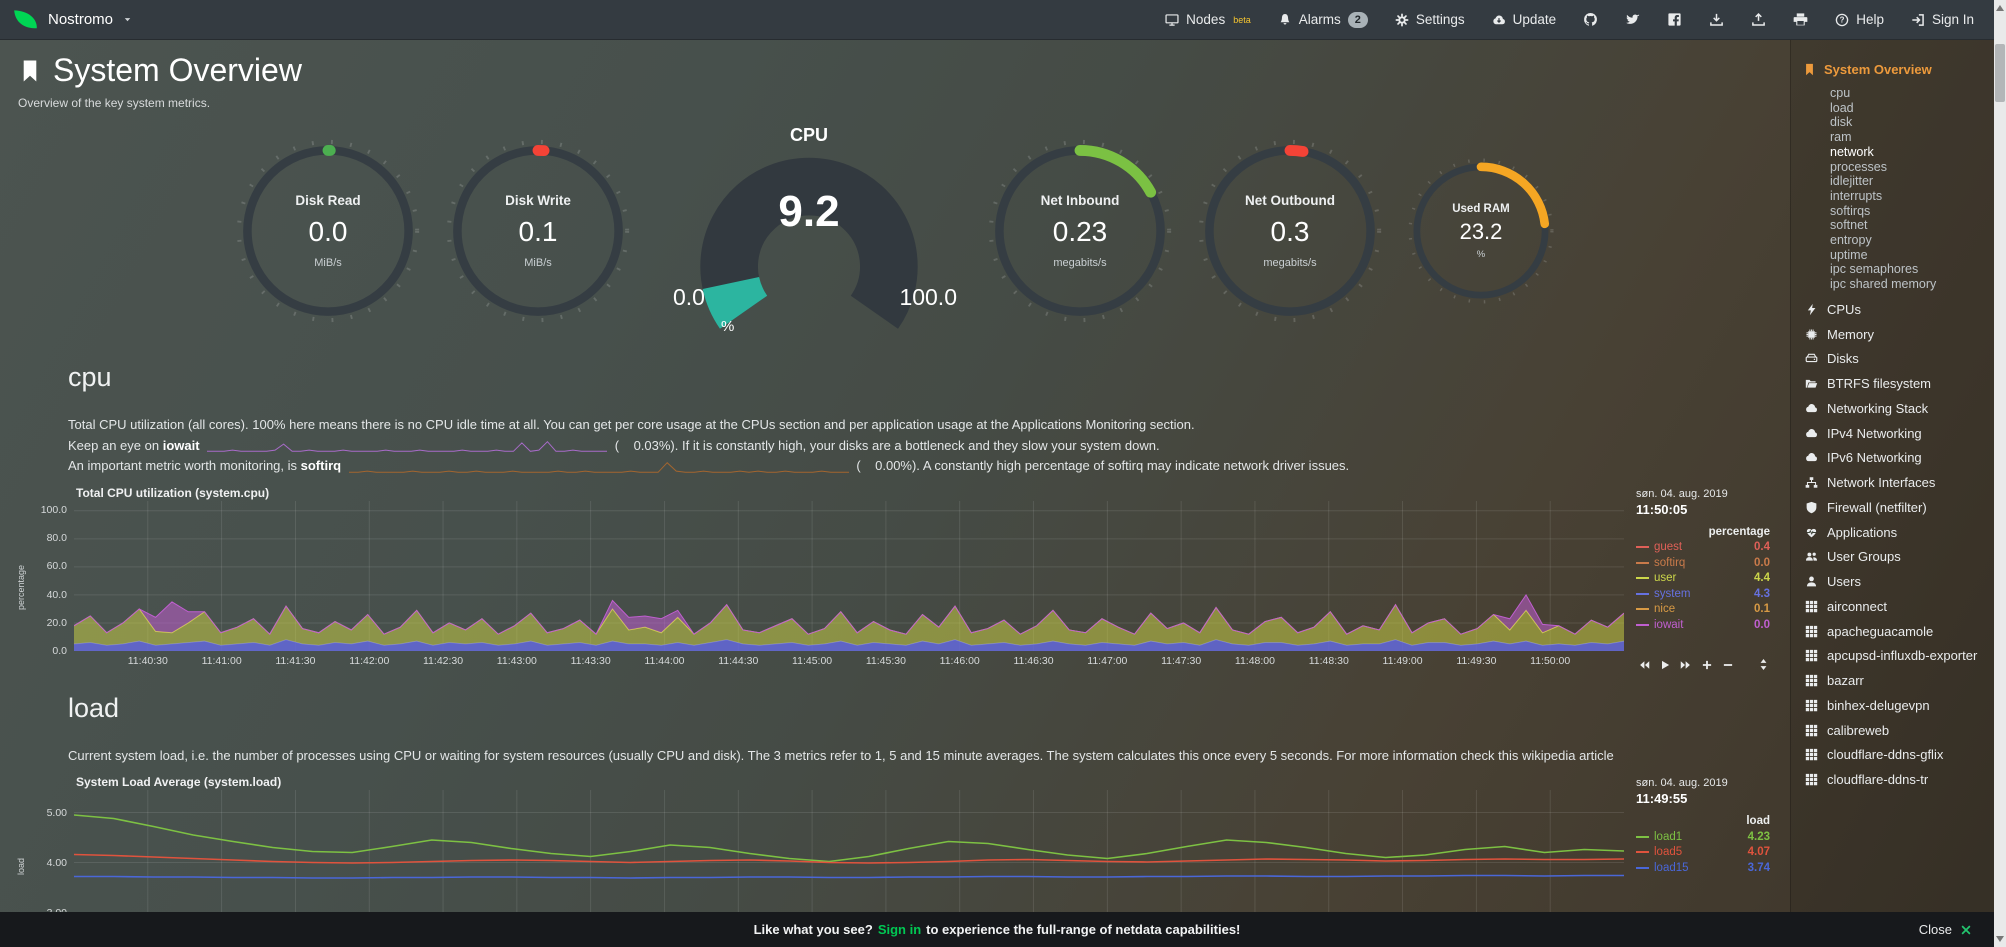 The height and width of the screenshot is (947, 2006). What do you see at coordinates (1849, 225) in the screenshot?
I see `sidebar-item-softnet: softnet` at bounding box center [1849, 225].